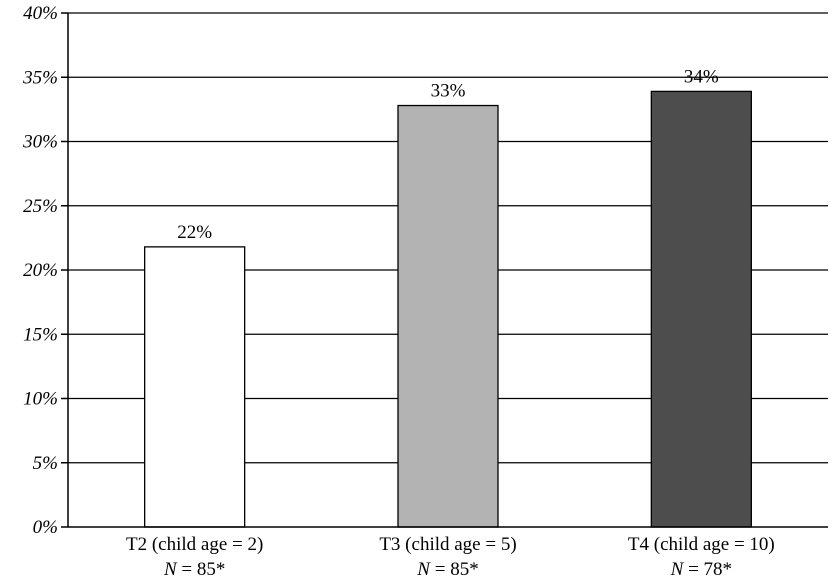  Describe the element at coordinates (40, 77) in the screenshot. I see `y-tick-label: 35%` at that location.